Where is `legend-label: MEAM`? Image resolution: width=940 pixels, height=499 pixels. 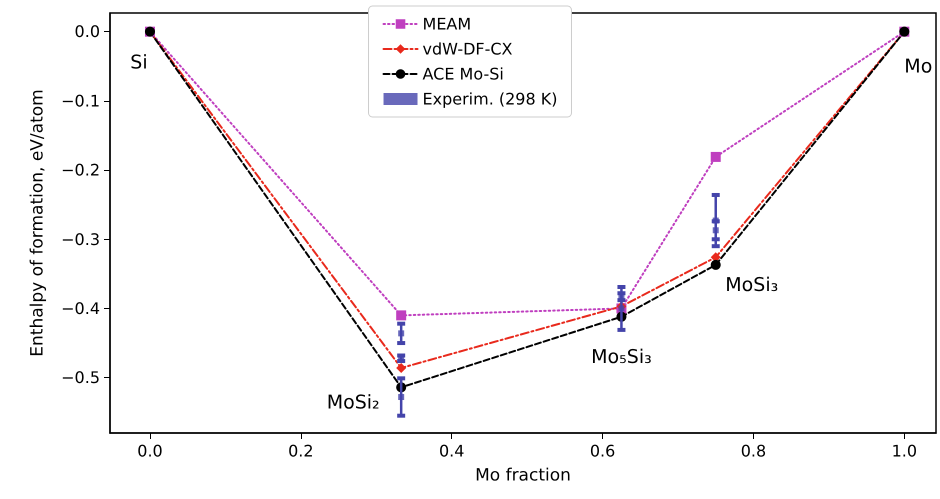
legend-label: MEAM is located at coordinates (447, 24).